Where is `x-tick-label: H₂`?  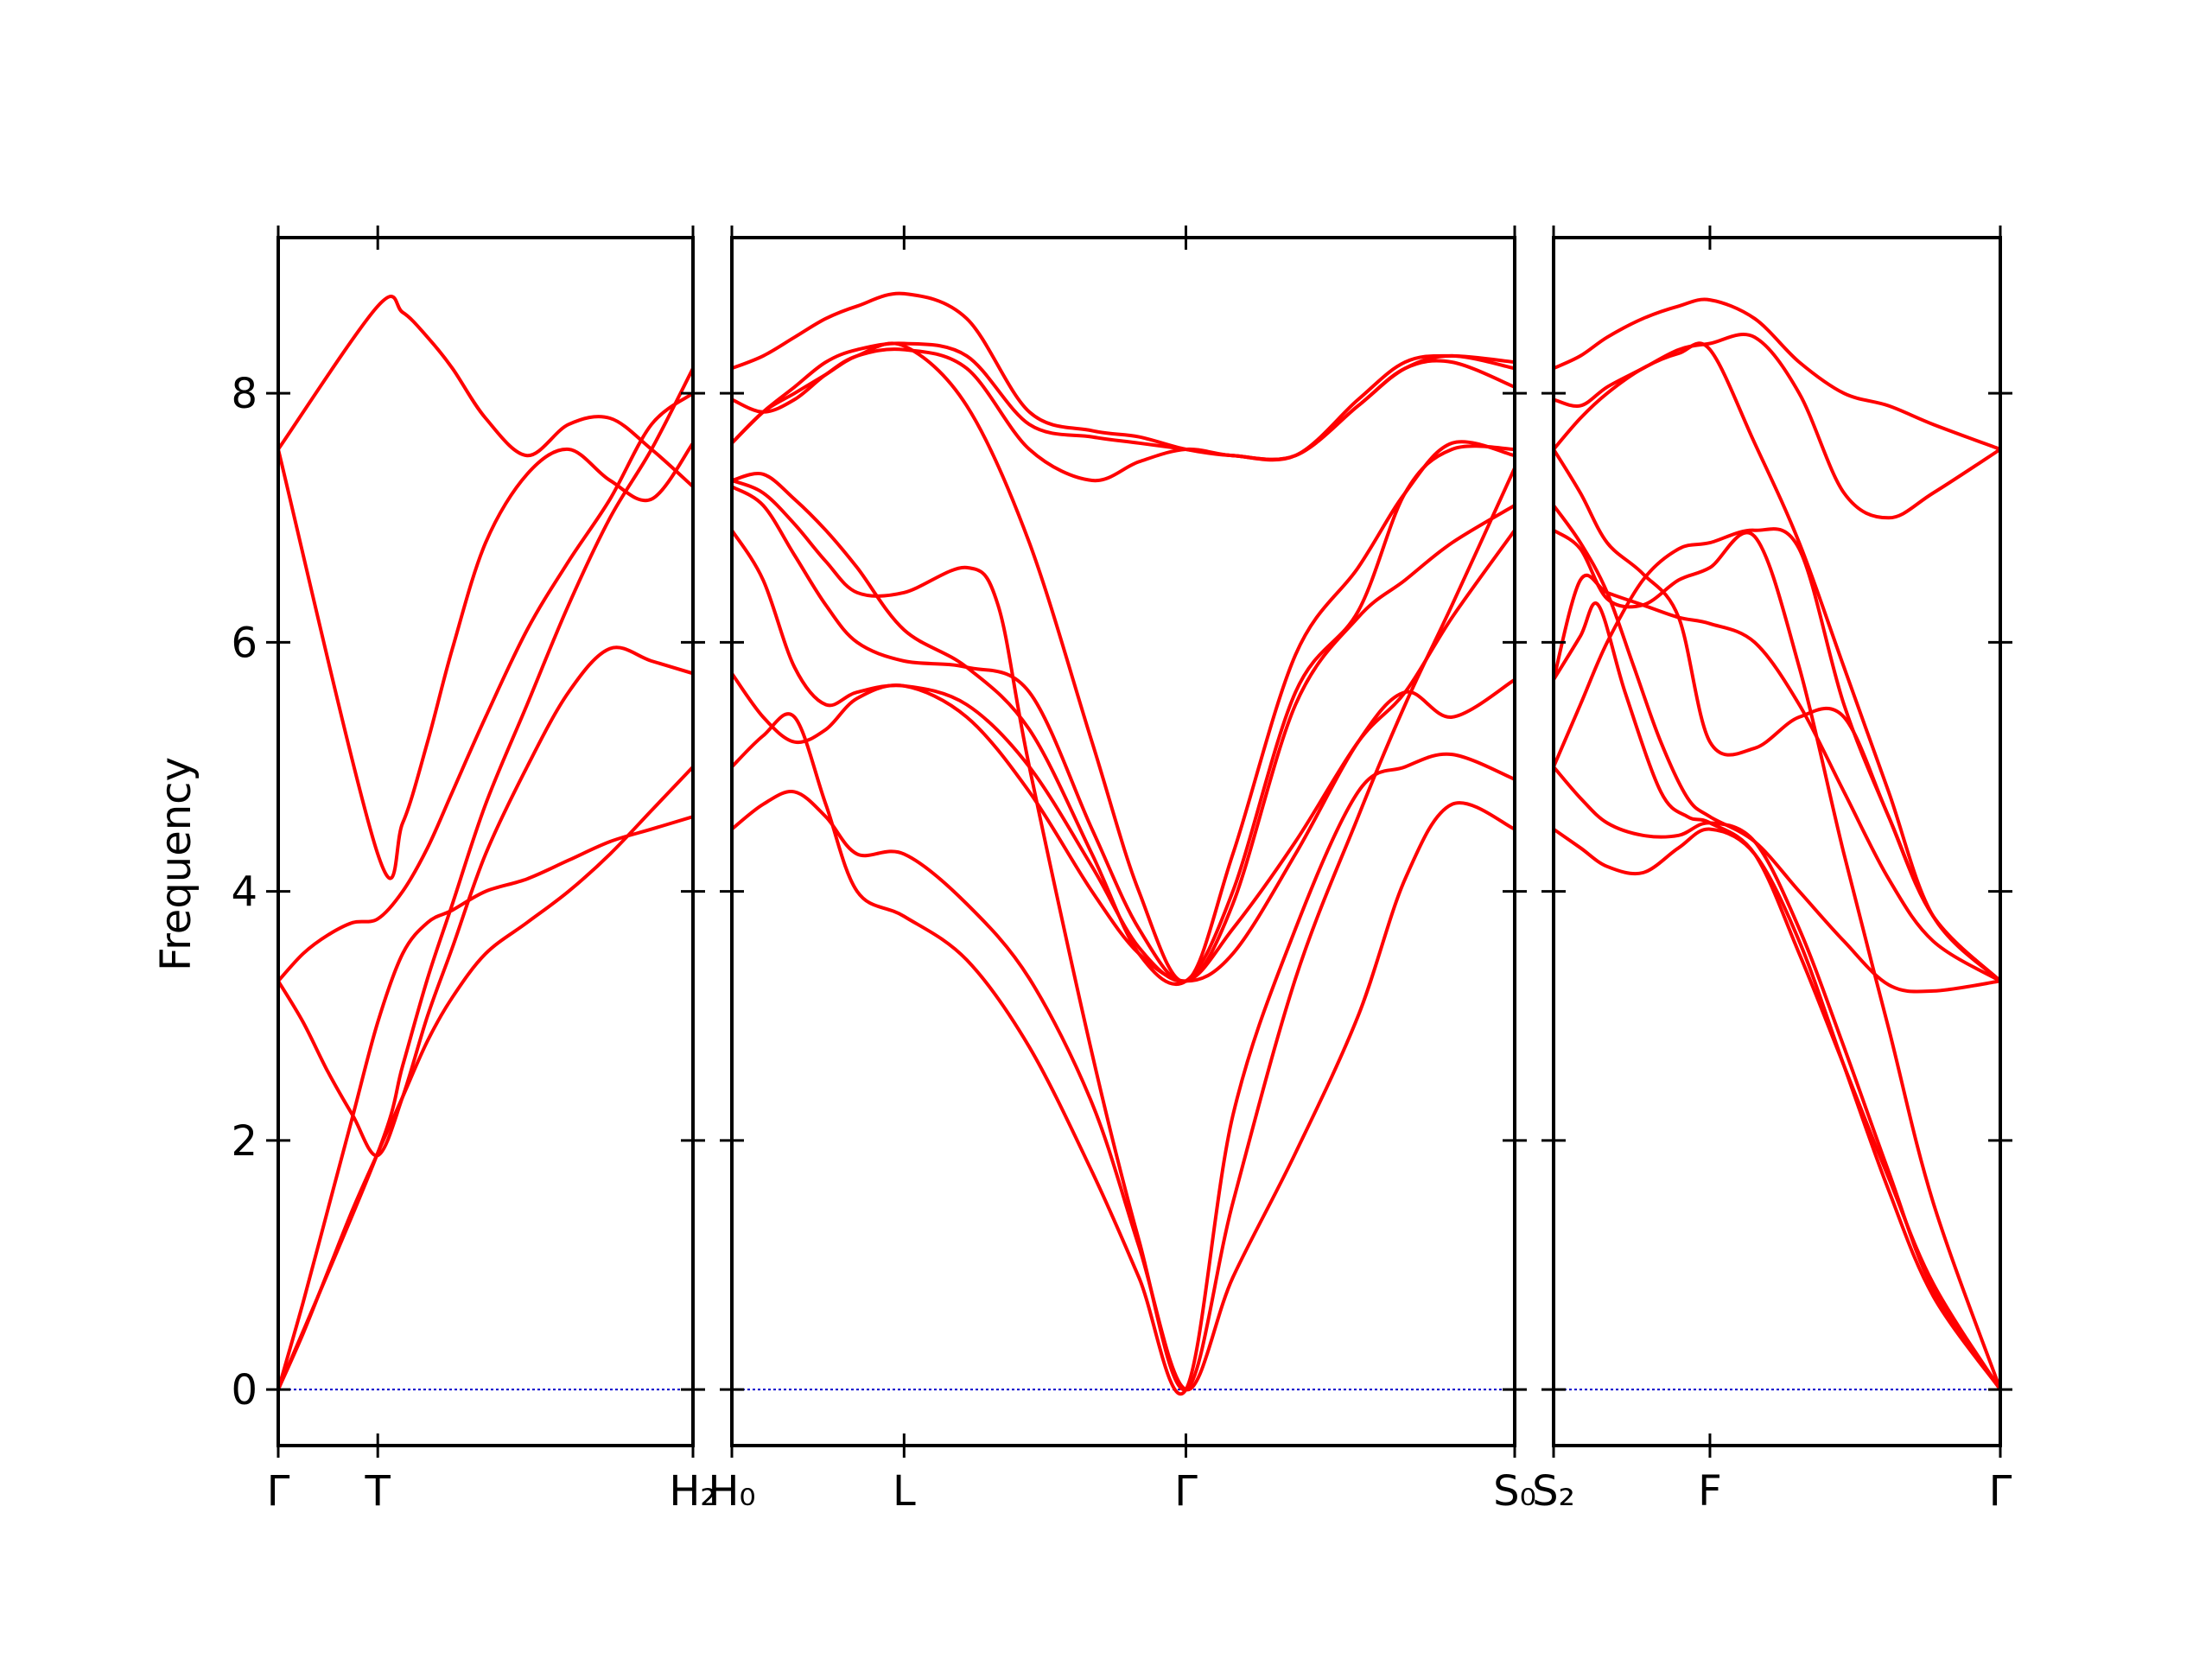
x-tick-label: H₂ is located at coordinates (692, 1491).